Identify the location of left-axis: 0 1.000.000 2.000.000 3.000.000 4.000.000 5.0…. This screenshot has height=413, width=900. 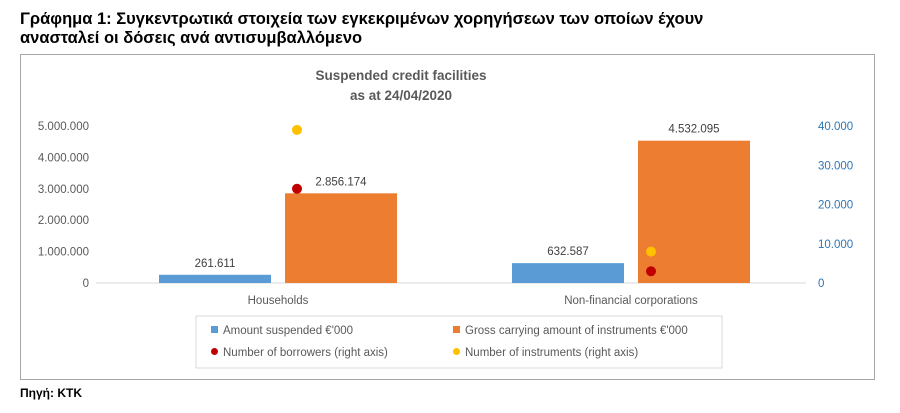
(63, 205).